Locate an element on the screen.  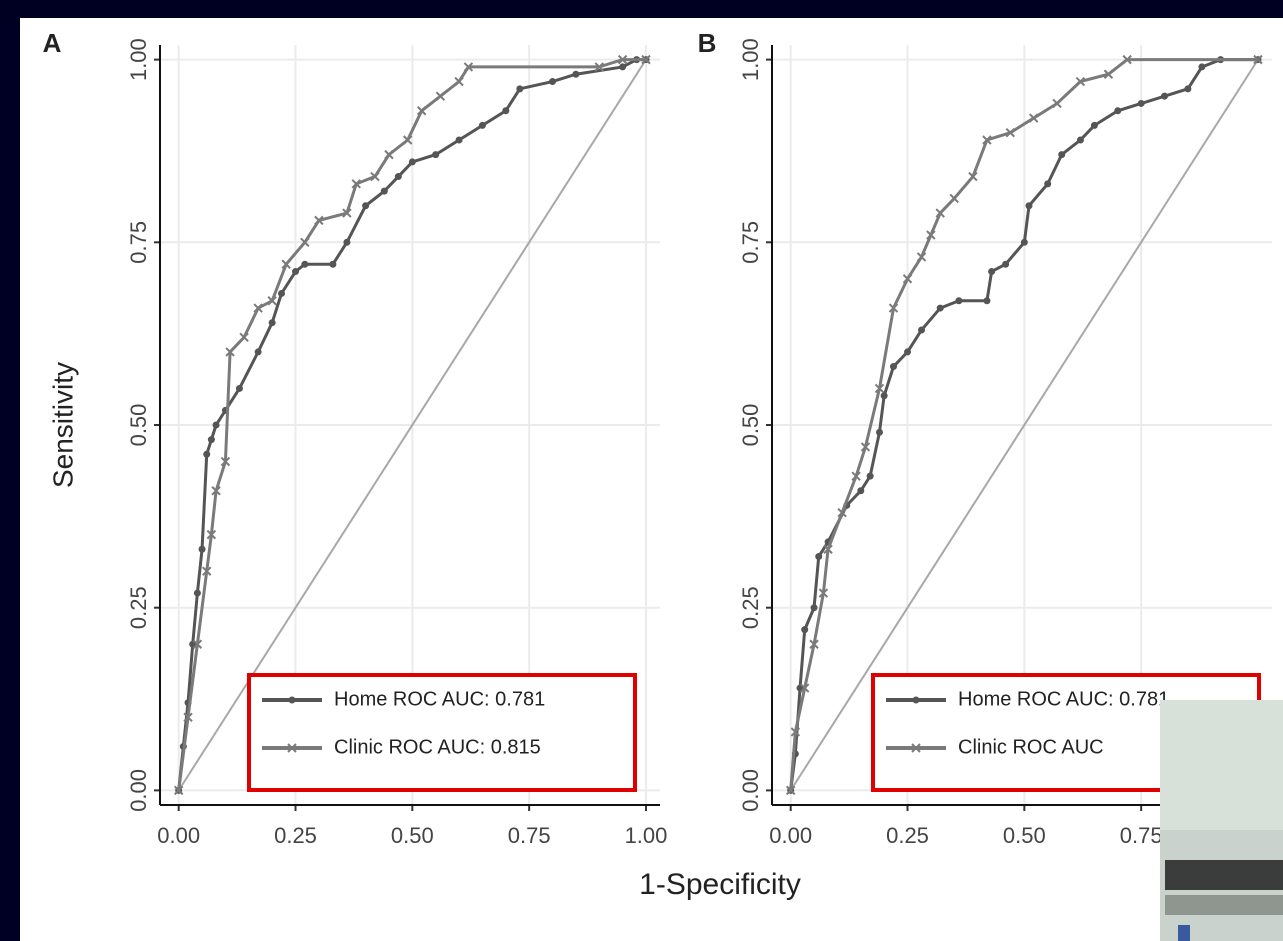
legend-label: Clinic ROC AUC: 0.815 is located at coordinates (437, 747).